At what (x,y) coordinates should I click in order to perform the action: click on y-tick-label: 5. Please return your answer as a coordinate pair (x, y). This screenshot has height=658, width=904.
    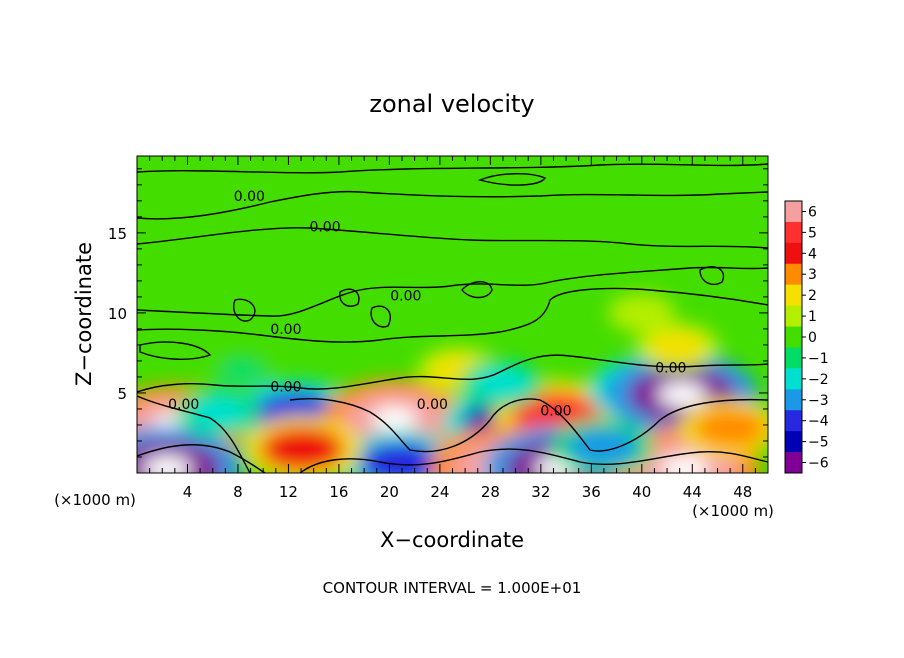
    Looking at the image, I should click on (122, 394).